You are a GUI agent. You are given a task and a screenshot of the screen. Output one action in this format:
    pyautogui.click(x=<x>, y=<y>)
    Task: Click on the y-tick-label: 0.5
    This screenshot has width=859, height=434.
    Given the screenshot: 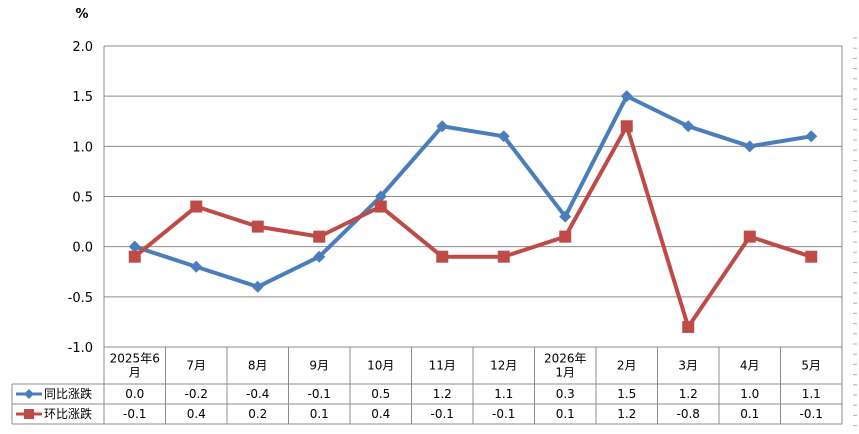 What is the action you would take?
    pyautogui.click(x=82, y=198)
    